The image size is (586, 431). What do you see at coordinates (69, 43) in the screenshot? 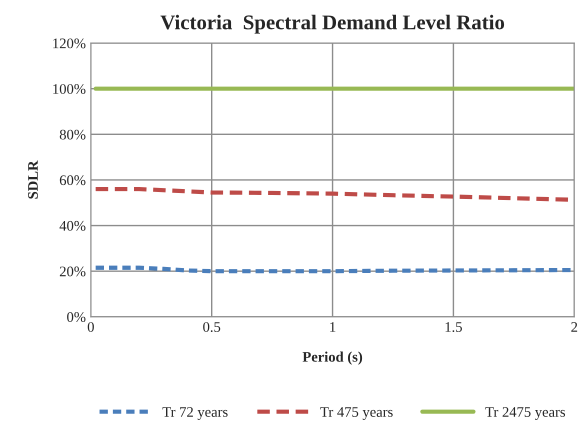
I see `y-tick-label: 120%` at bounding box center [69, 43].